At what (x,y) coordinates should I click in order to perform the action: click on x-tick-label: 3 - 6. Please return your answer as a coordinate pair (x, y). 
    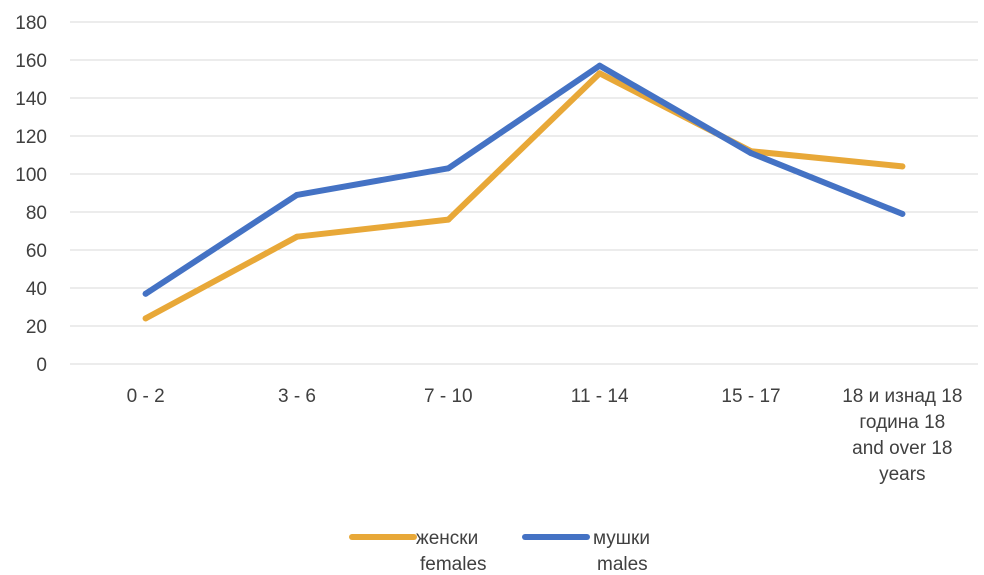
    Looking at the image, I should click on (297, 396).